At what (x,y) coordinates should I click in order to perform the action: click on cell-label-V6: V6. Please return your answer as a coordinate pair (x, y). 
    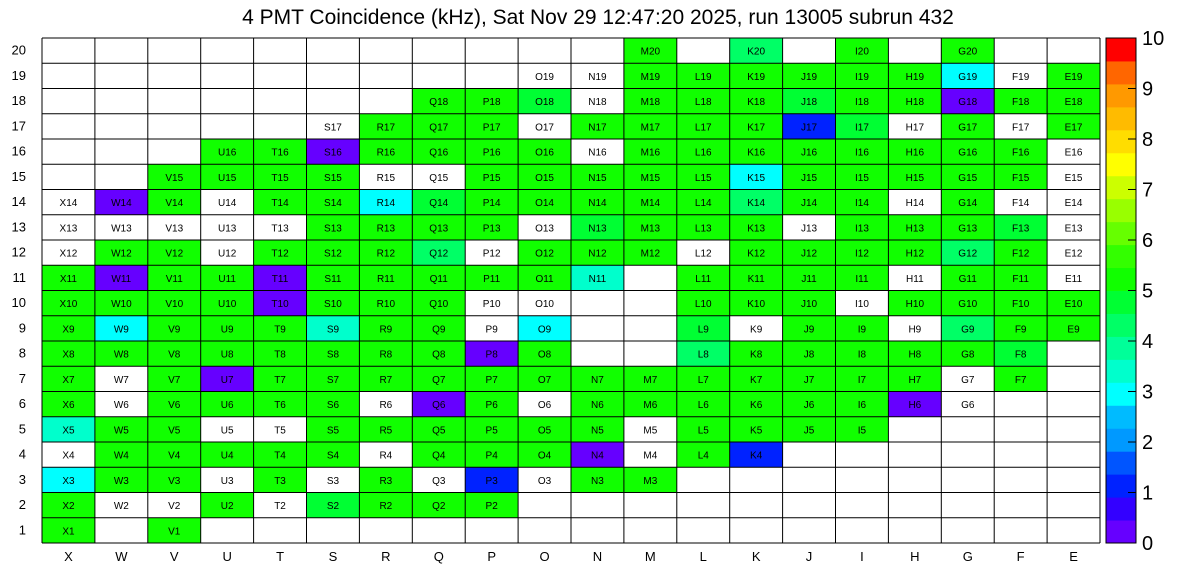
    Looking at the image, I should click on (174, 405).